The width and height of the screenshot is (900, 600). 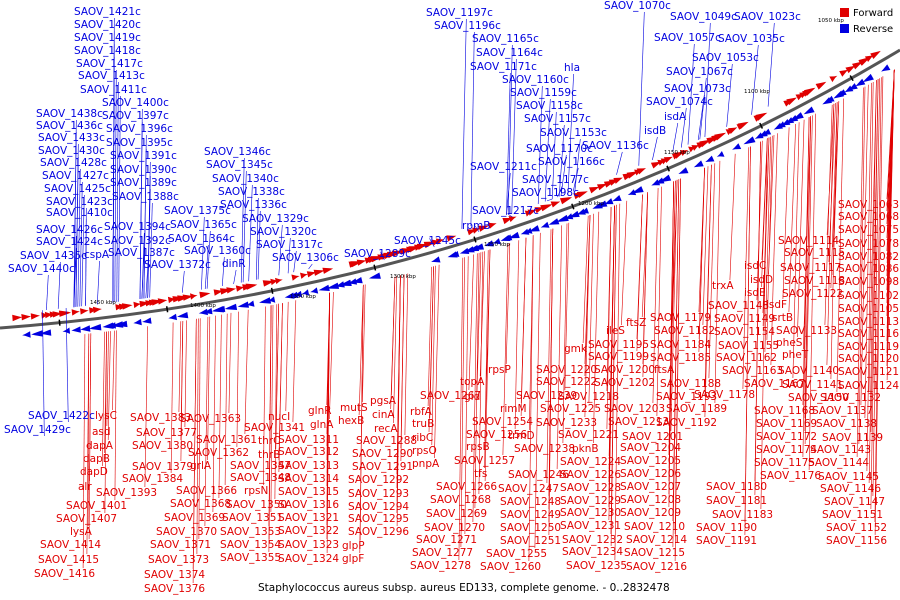 What do you see at coordinates (868, 205) in the screenshot?
I see `gene-label: SAOV_1063` at bounding box center [868, 205].